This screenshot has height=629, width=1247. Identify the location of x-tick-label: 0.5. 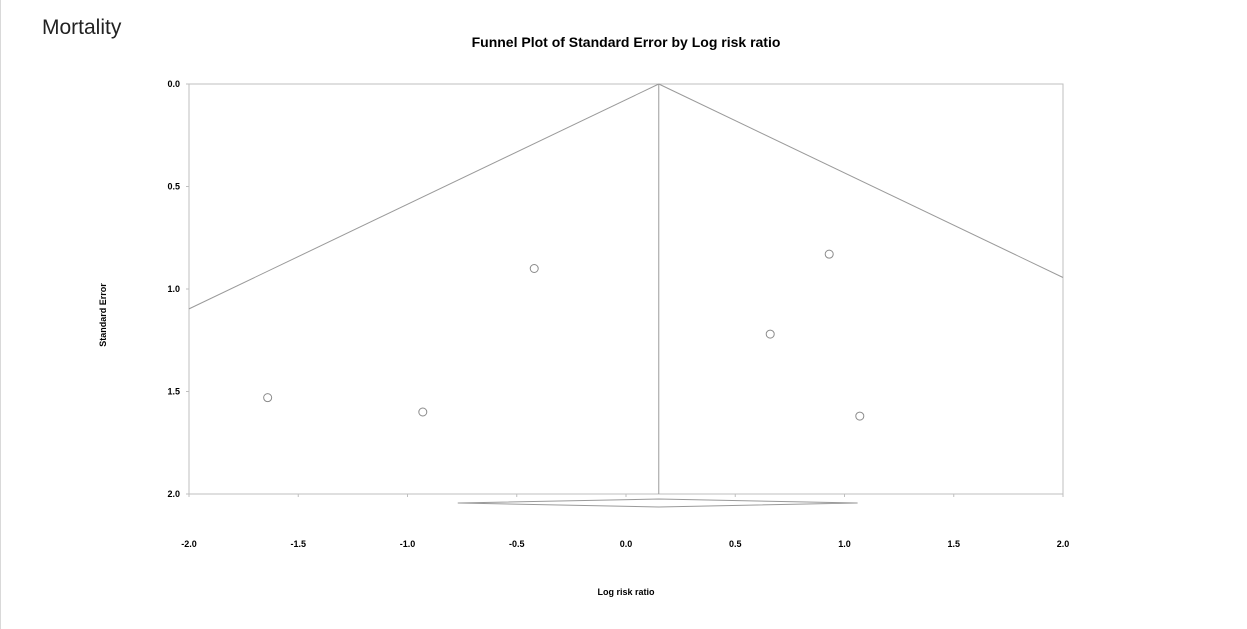
(735, 544).